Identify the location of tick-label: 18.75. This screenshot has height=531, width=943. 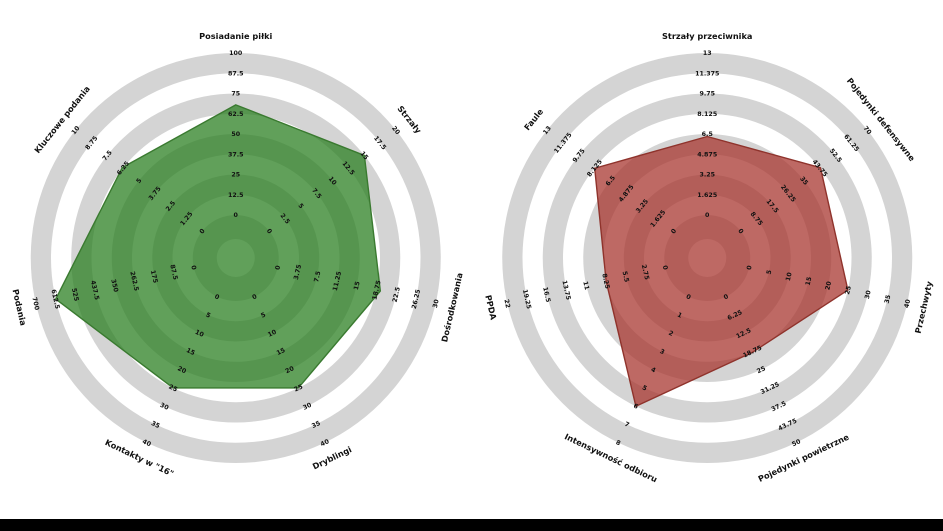
(376, 290).